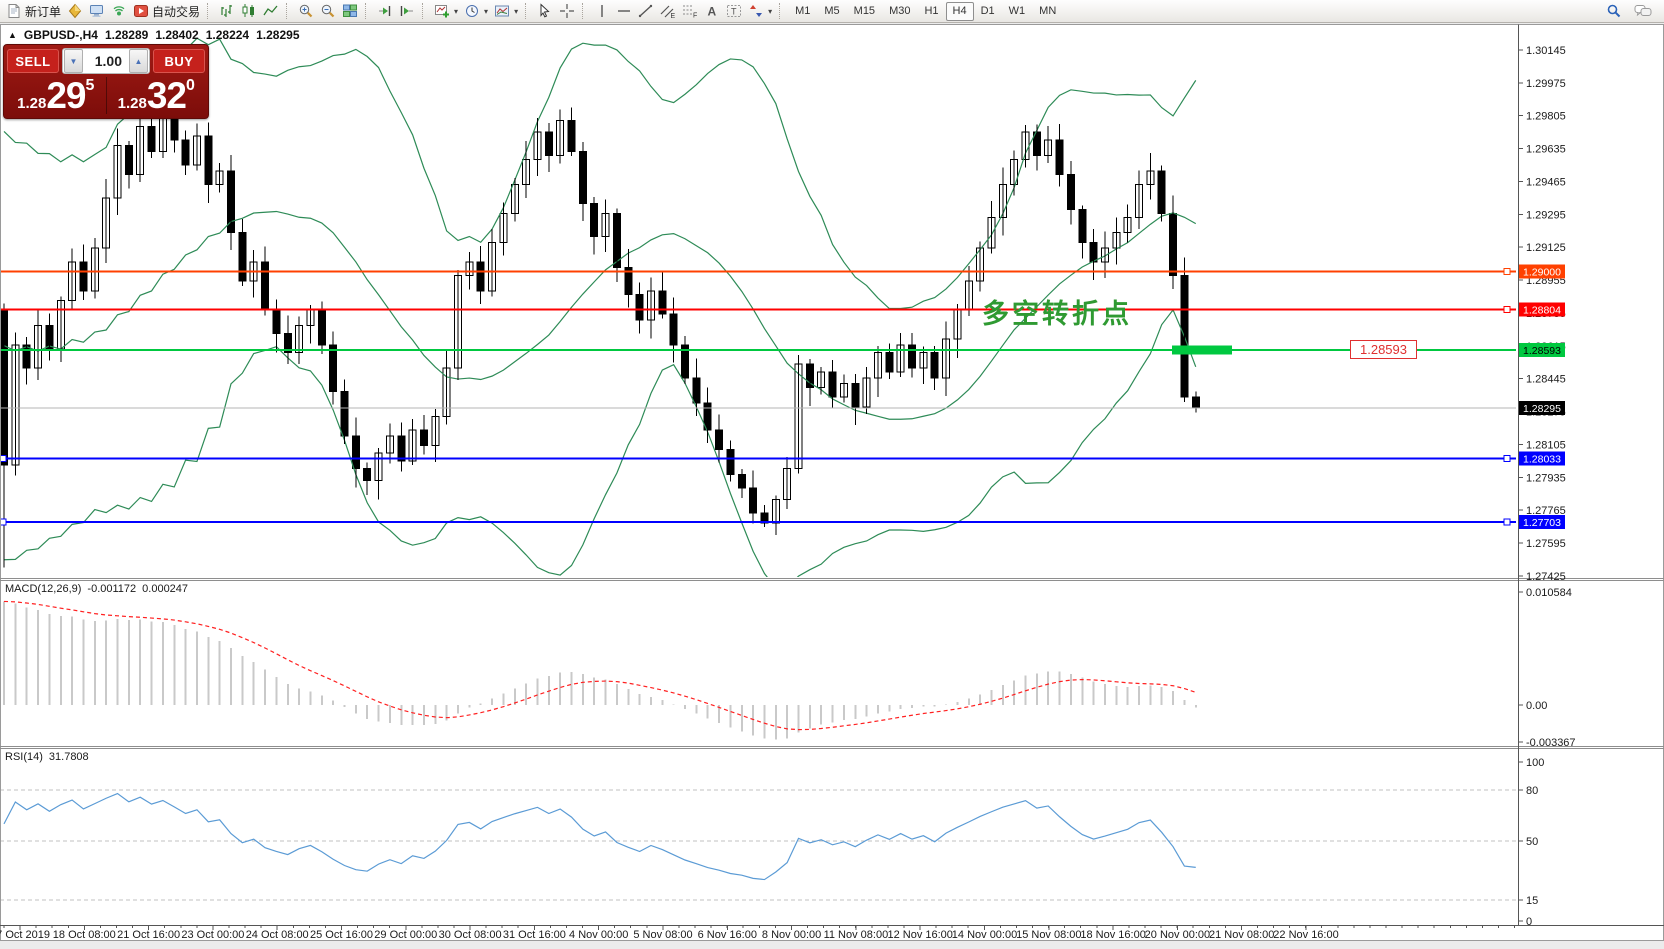 This screenshot has width=1664, height=949. I want to click on tile-windows-button, so click(350, 11).